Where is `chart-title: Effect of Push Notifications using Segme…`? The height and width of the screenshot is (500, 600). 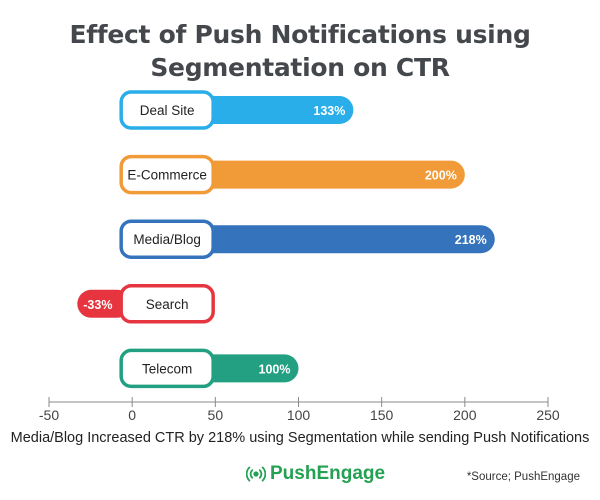
chart-title: Effect of Push Notifications using Segme… is located at coordinates (300, 51).